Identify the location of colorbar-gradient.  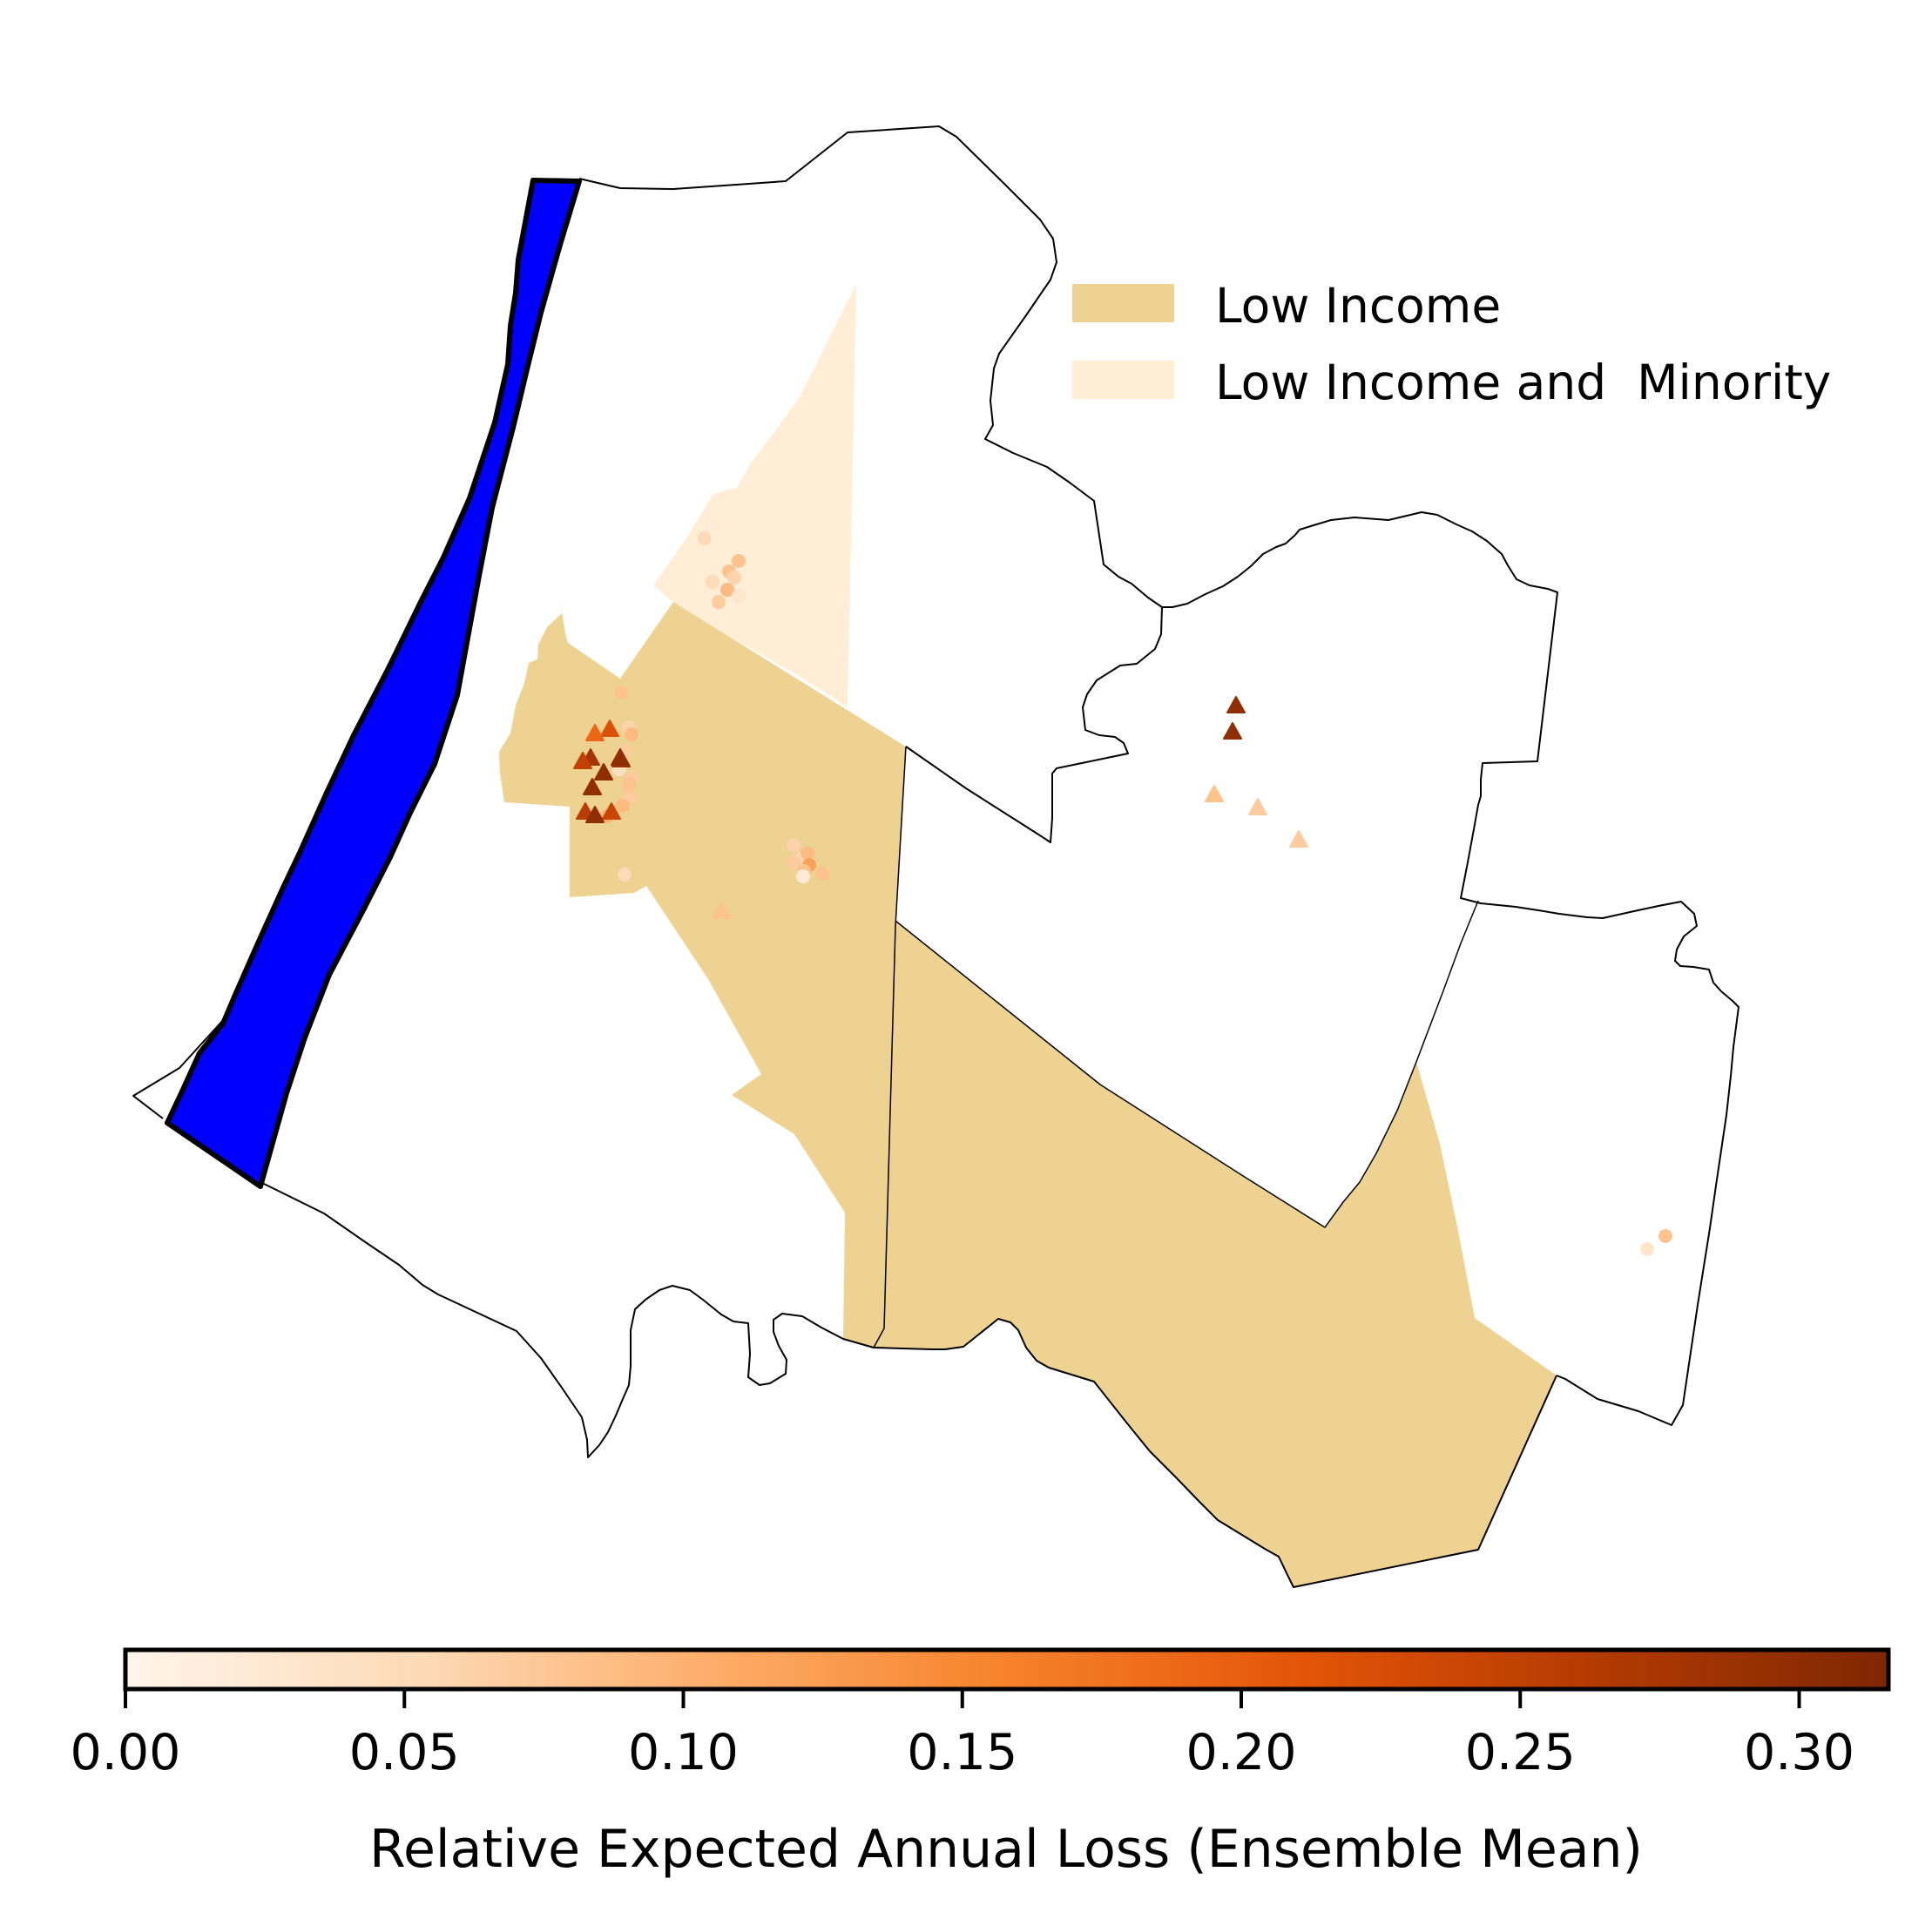
(1007, 1670).